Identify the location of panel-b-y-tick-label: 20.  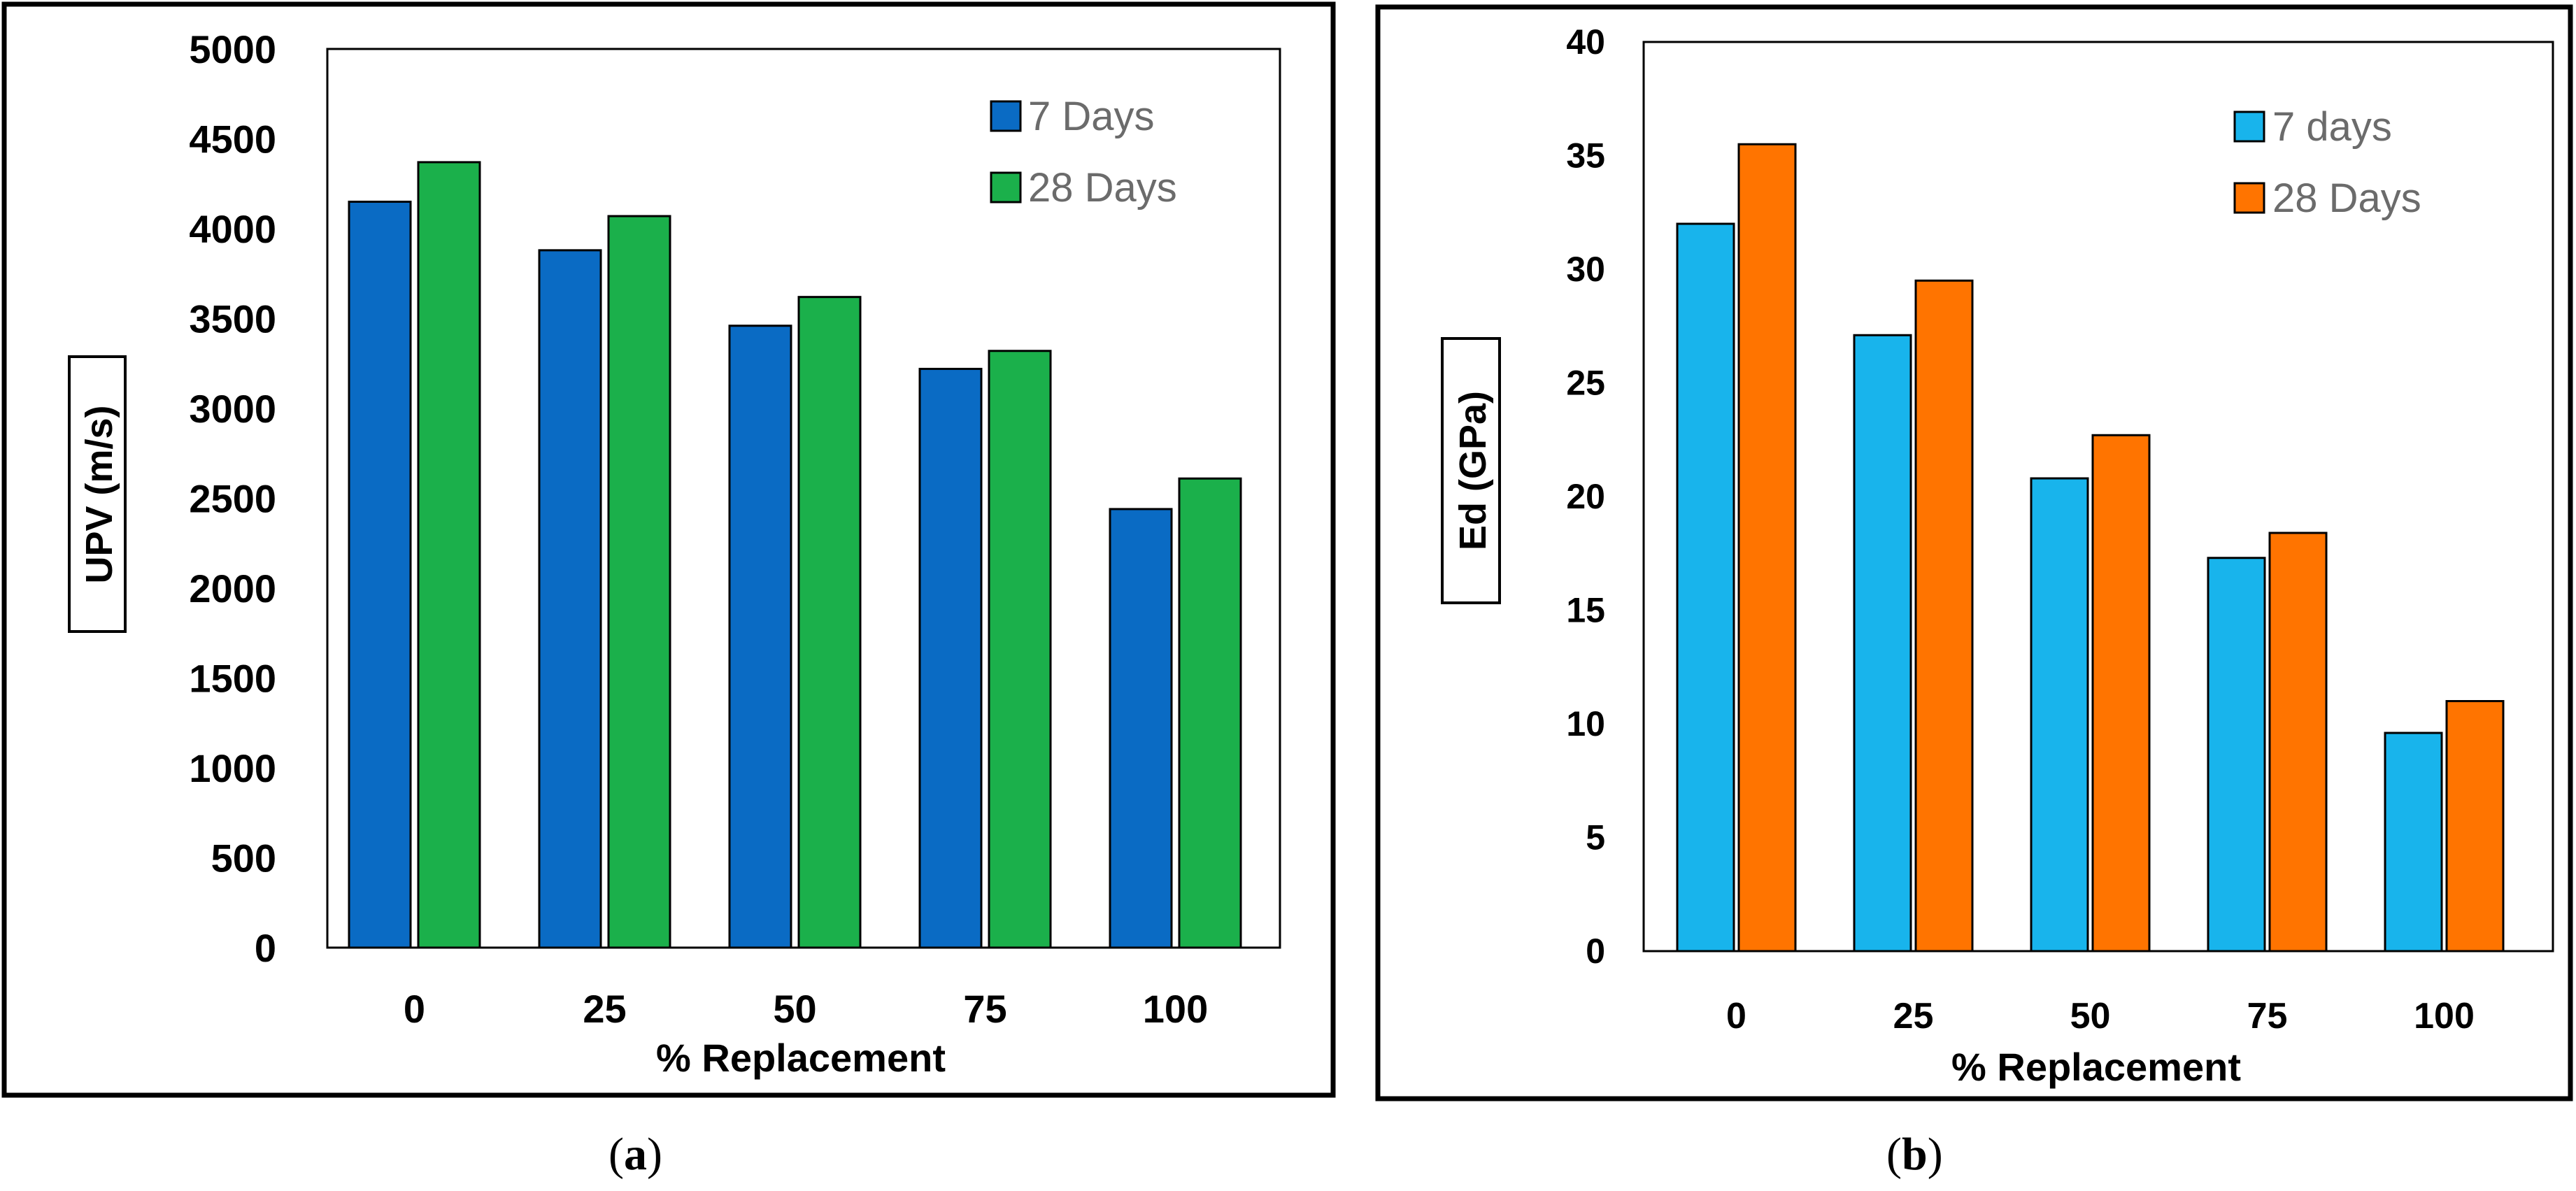
(1585, 496).